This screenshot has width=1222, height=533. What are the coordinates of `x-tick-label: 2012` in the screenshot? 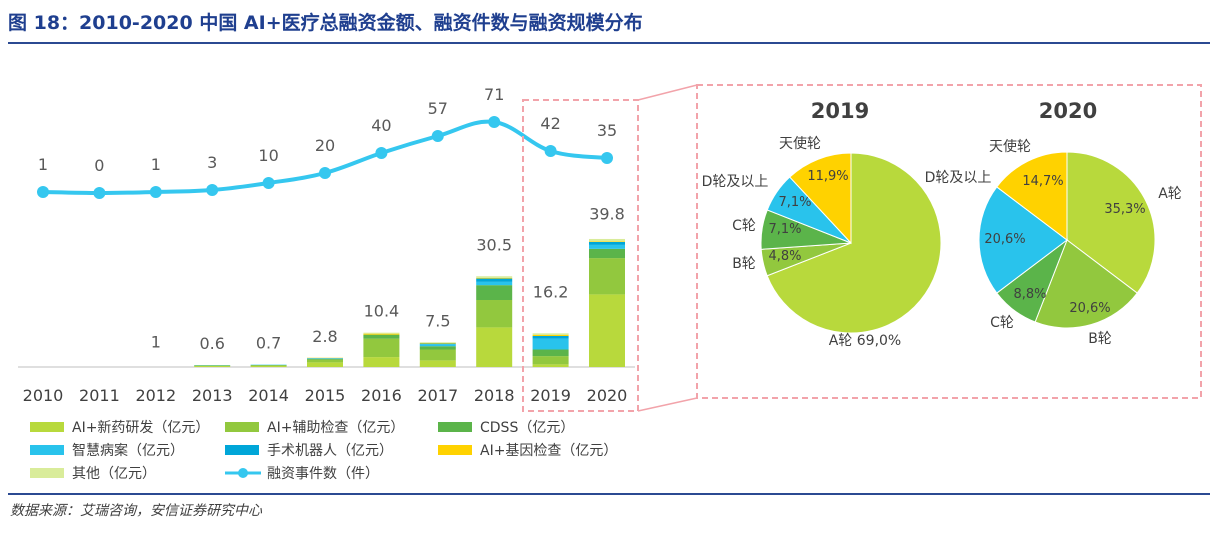 It's located at (155, 395).